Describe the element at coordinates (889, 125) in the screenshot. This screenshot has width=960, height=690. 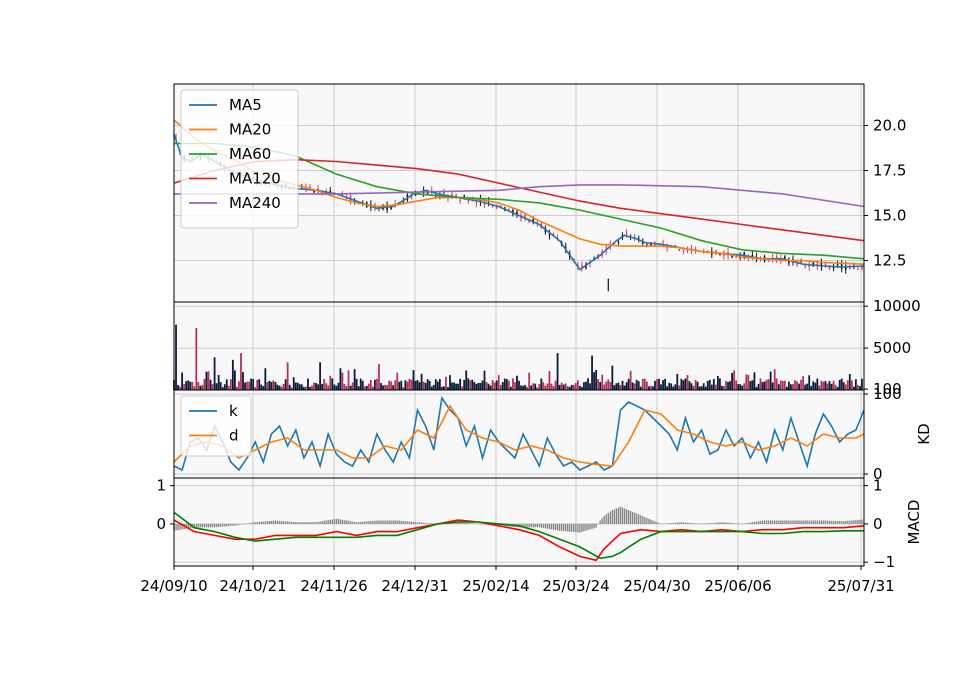
I see `y-tick-label: 20.0` at that location.